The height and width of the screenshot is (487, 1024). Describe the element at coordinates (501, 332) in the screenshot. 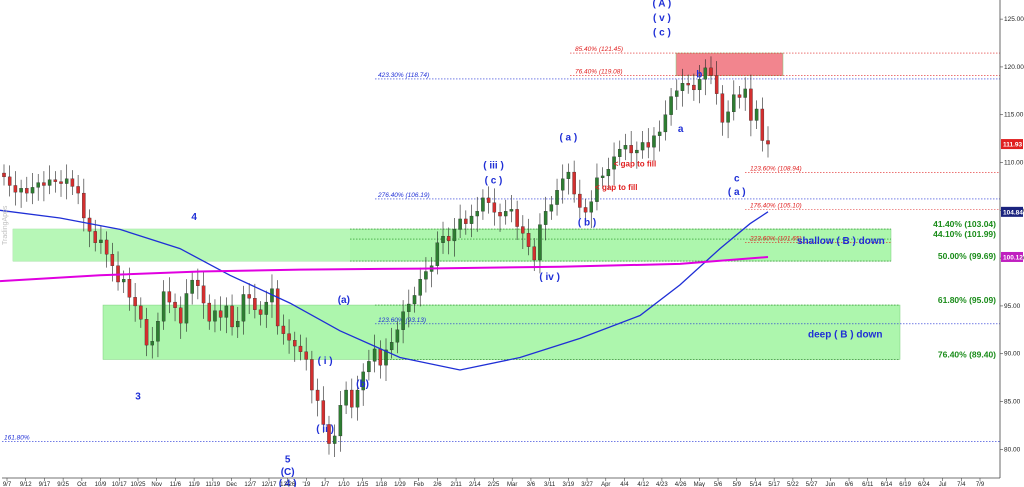

I see `fib-zone` at that location.